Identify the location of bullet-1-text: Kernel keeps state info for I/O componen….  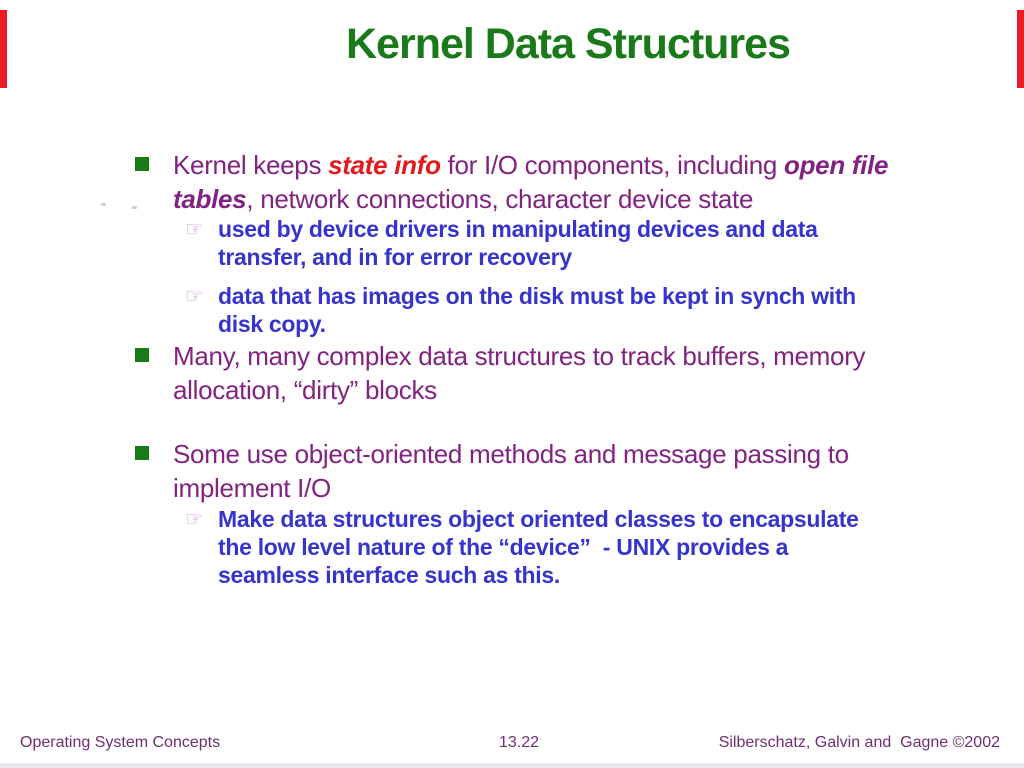
(531, 182).